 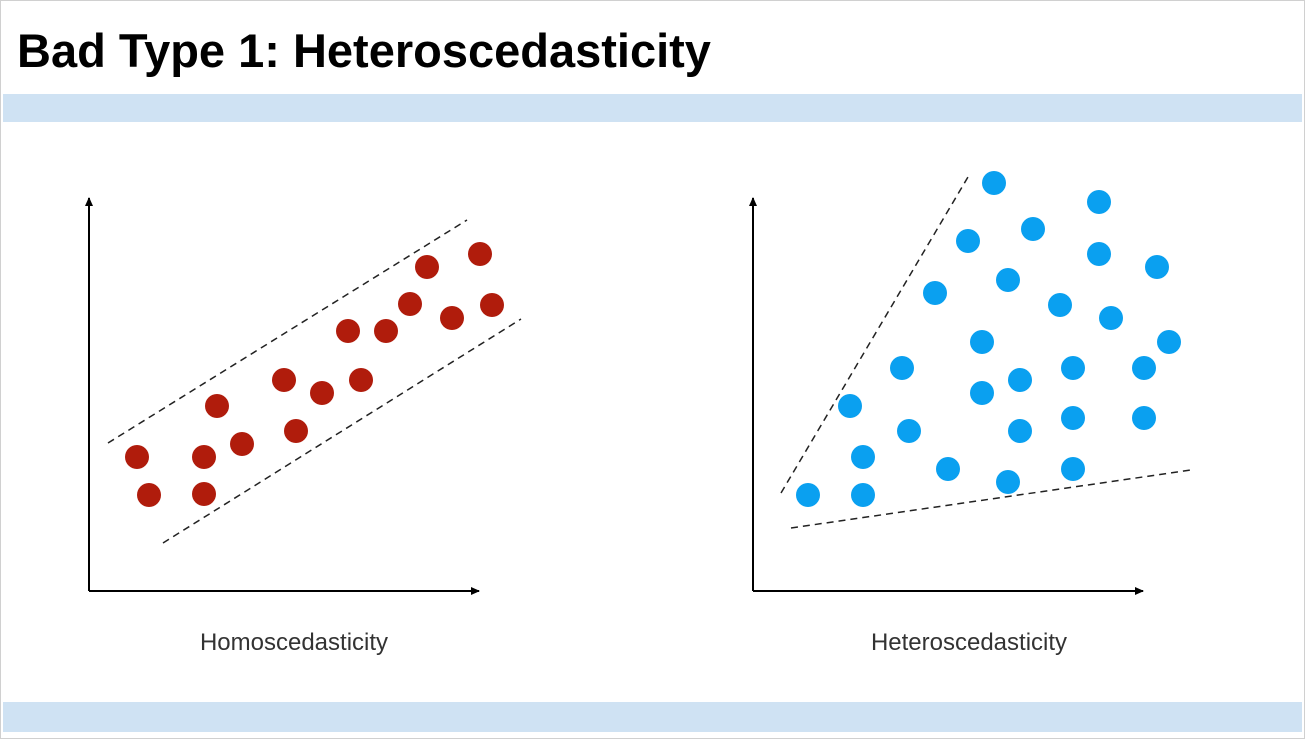 I want to click on blue-dots, so click(x=988, y=339).